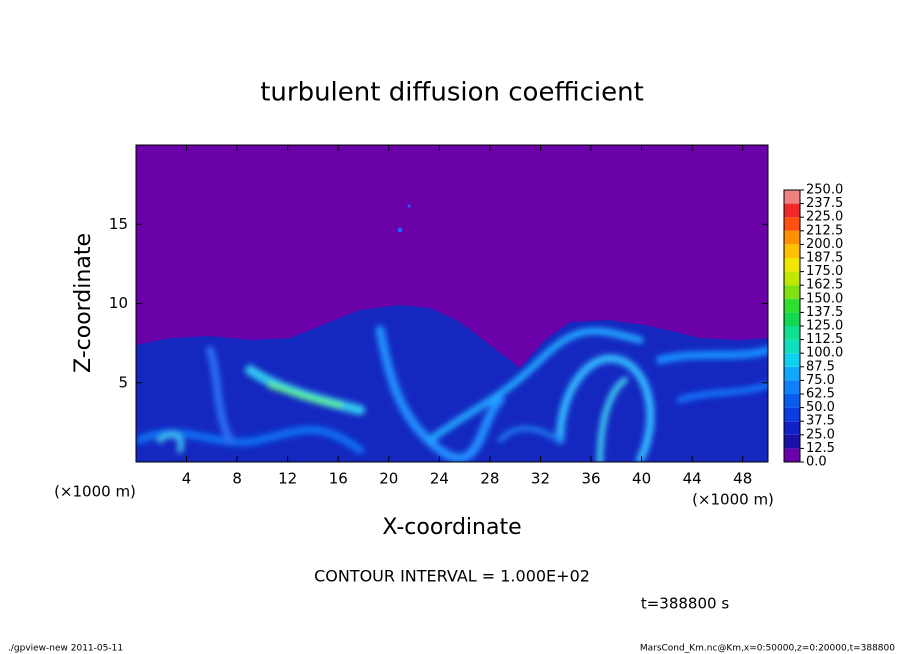  Describe the element at coordinates (824, 298) in the screenshot. I see `colorbar-label: 150.0` at that location.